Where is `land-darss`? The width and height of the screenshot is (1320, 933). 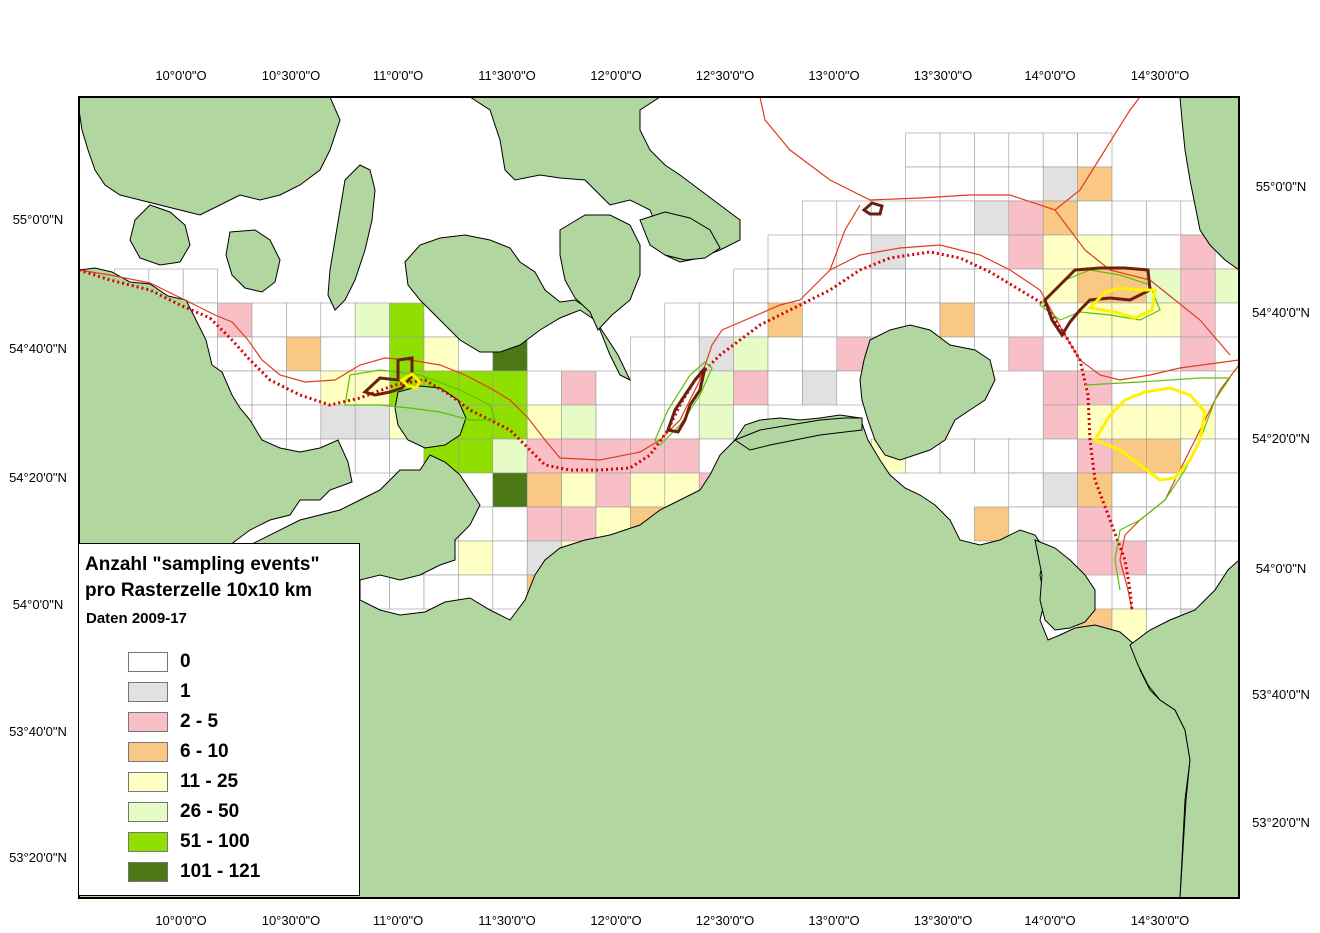 land-darss is located at coordinates (798, 434).